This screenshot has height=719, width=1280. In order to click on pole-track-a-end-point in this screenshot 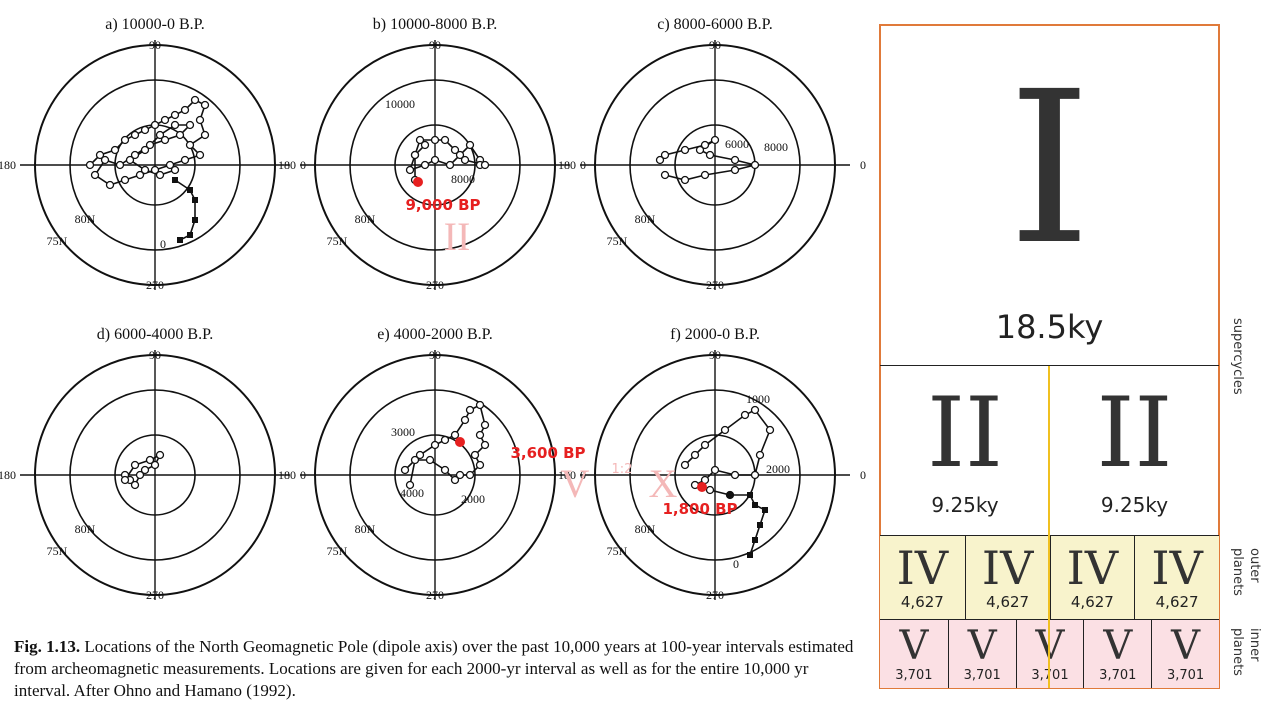, I will do `click(180, 240)`.